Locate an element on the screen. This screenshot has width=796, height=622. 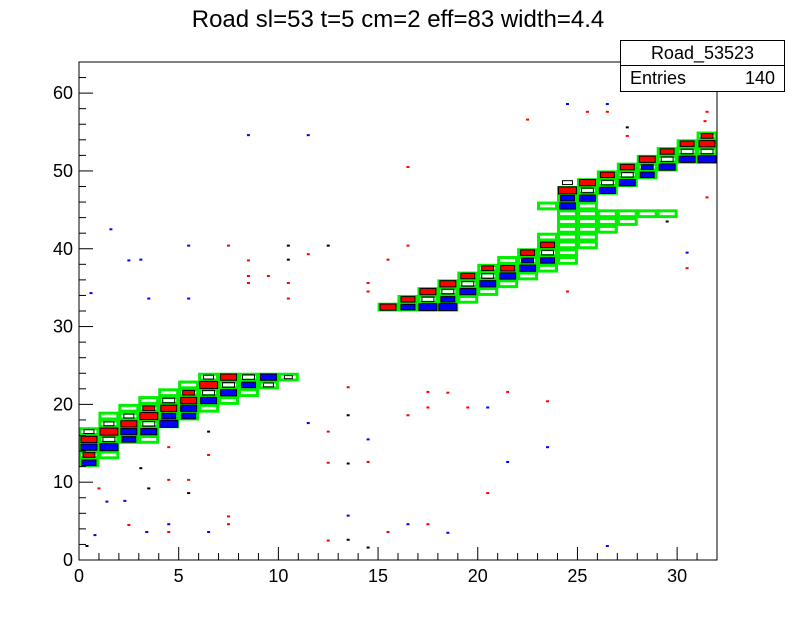
x-tick-label: 25 is located at coordinates (577, 576).